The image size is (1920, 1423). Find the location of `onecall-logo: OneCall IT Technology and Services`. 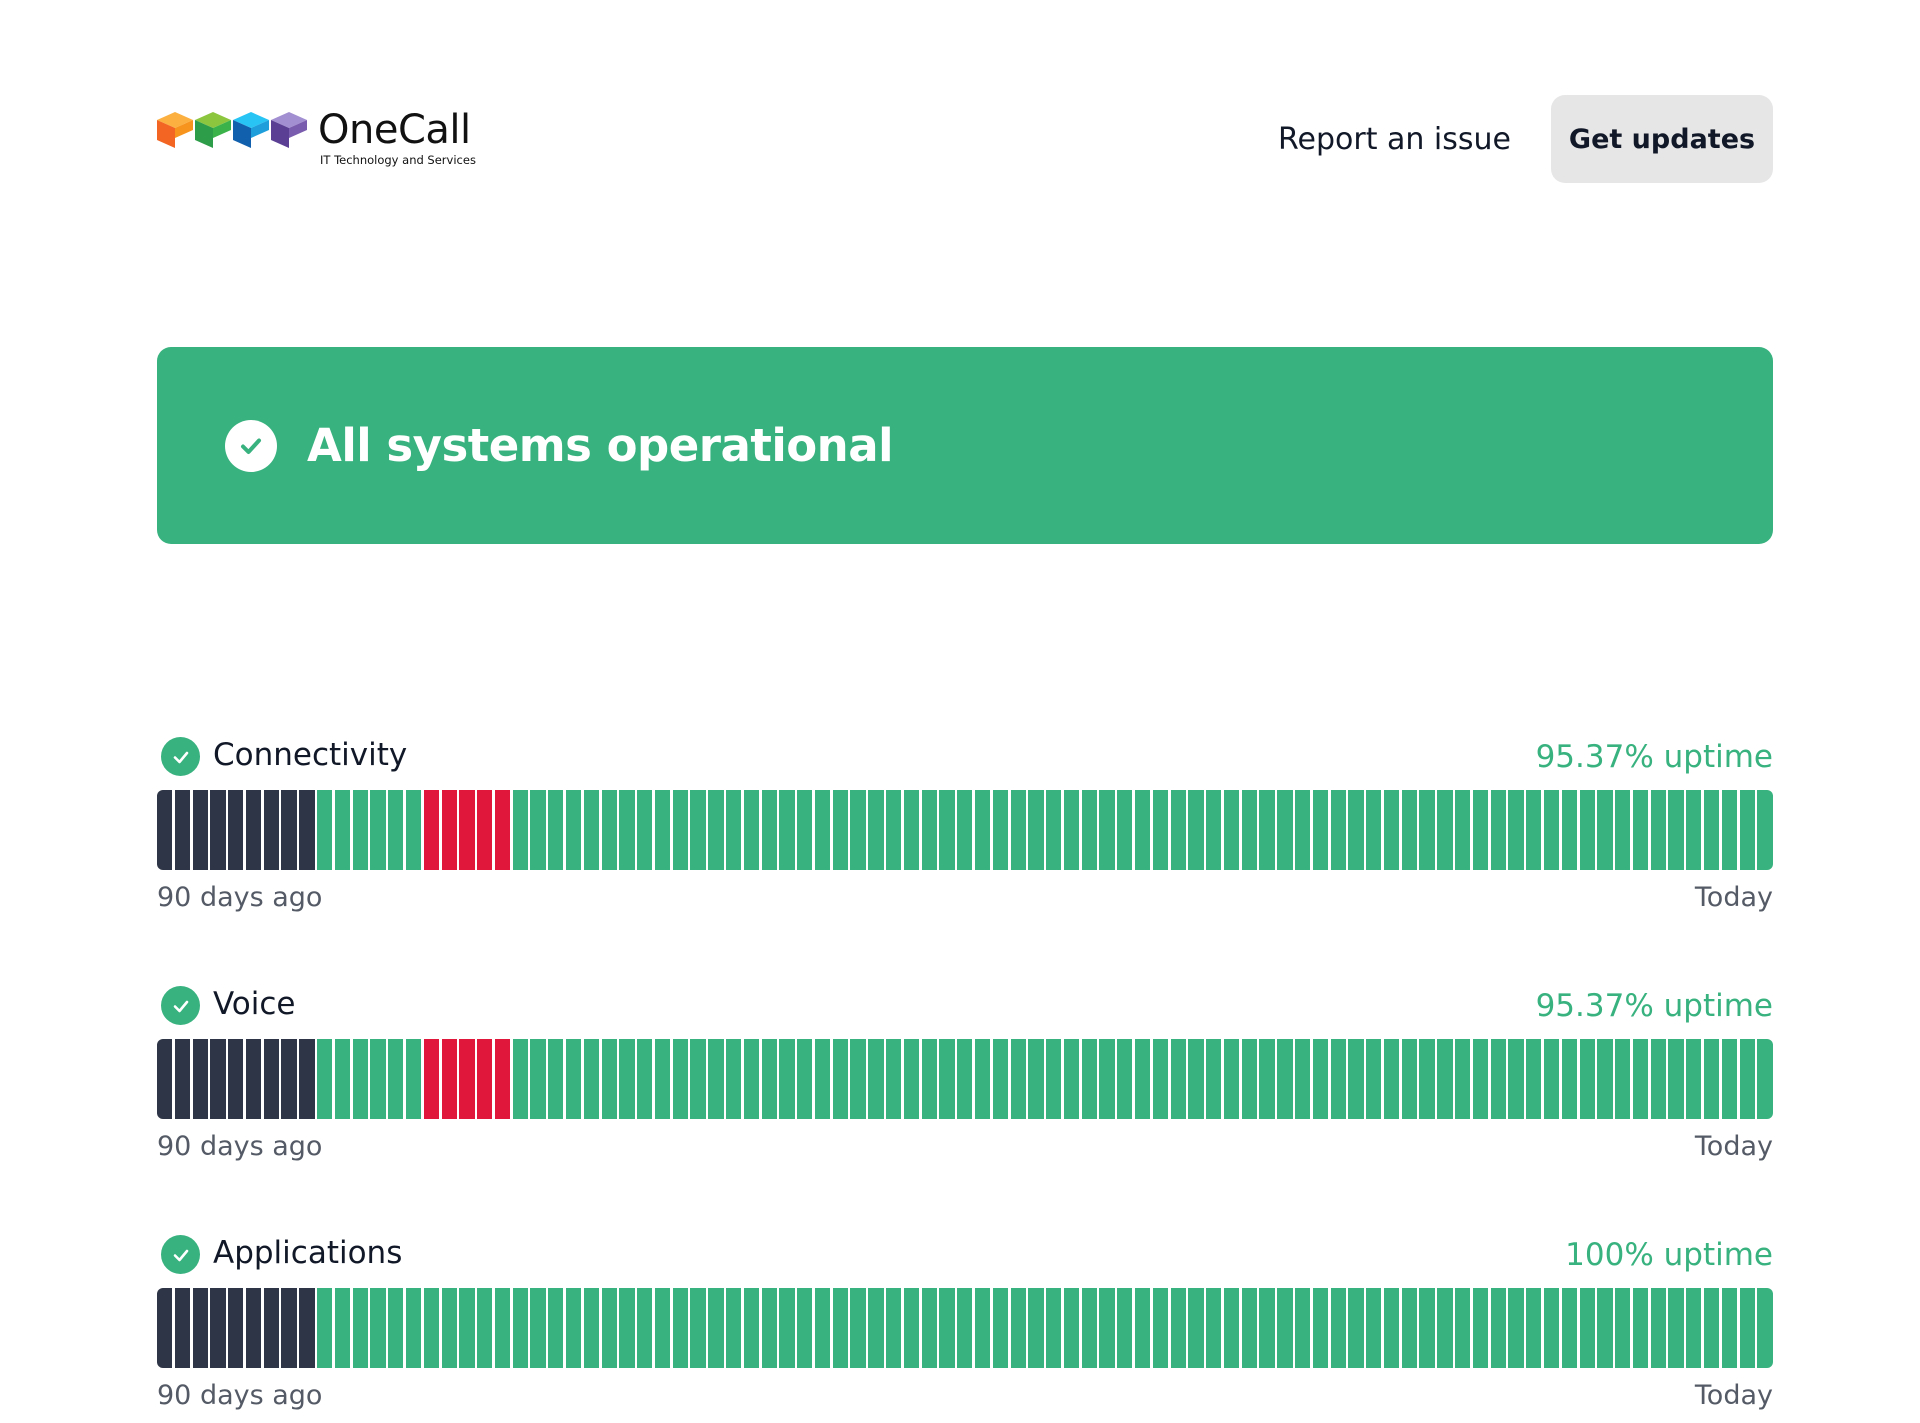

onecall-logo: OneCall IT Technology and Services is located at coordinates (327, 139).